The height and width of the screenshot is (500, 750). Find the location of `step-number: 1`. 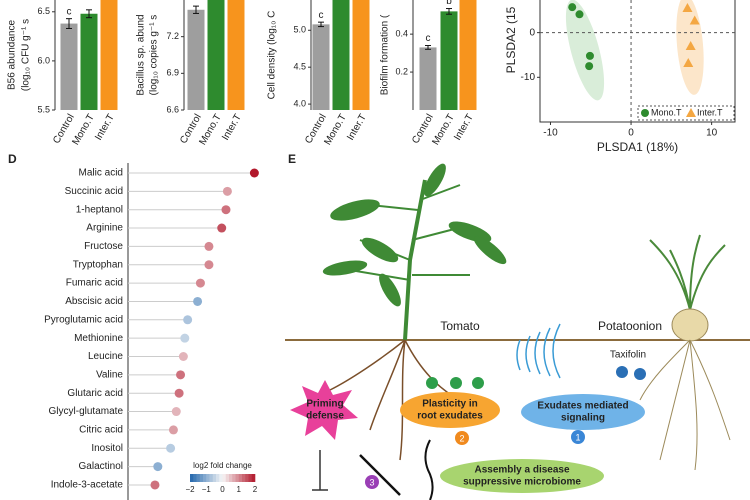

step-number: 1 is located at coordinates (577, 437).